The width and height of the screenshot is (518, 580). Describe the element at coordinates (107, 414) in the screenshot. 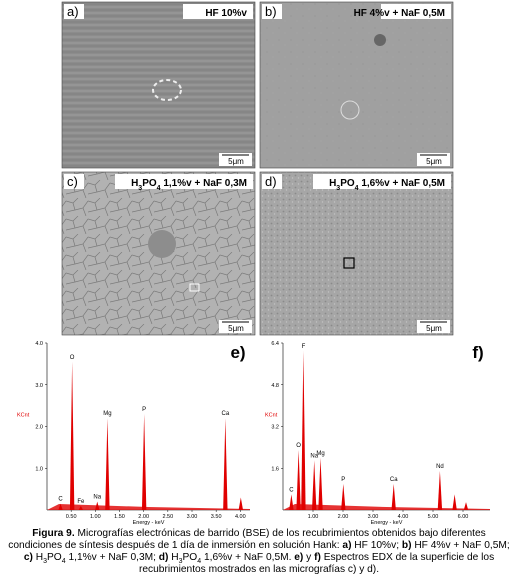

I see `peak-label: Mg` at that location.